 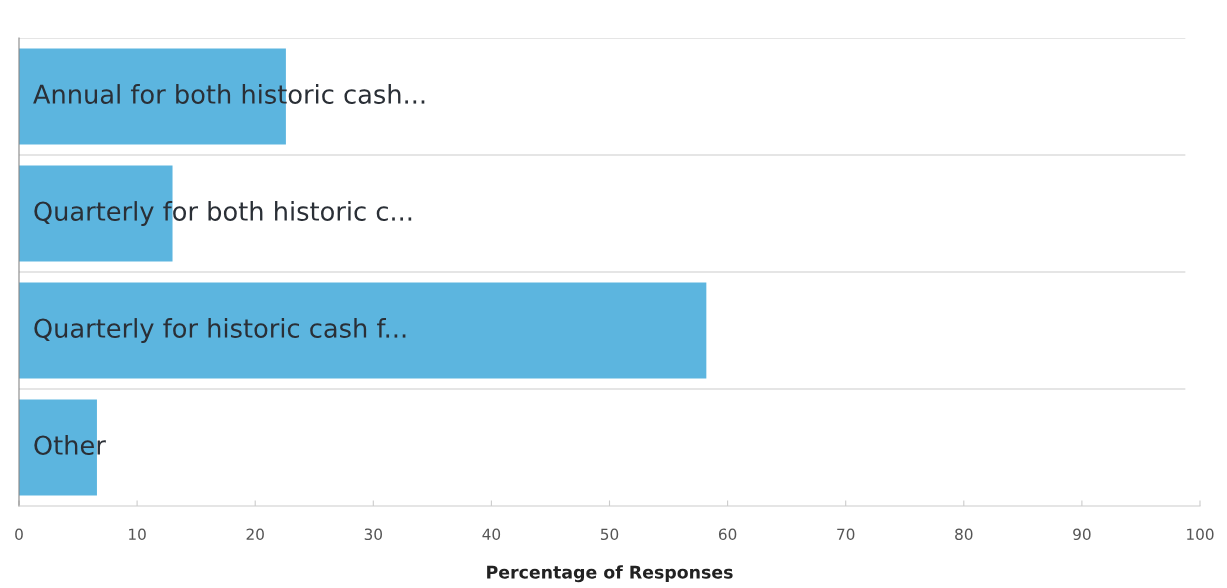 What do you see at coordinates (137, 534) in the screenshot?
I see `x-tick-label: 10` at bounding box center [137, 534].